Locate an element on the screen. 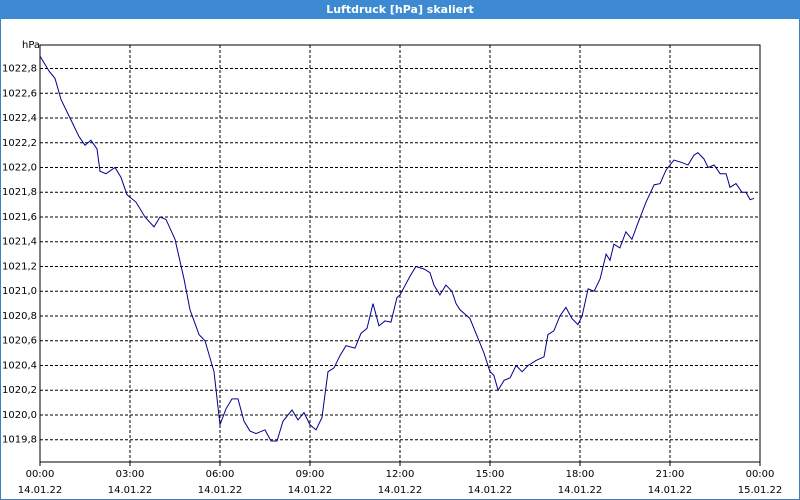  x-tick-label: 12:00 is located at coordinates (400, 474).